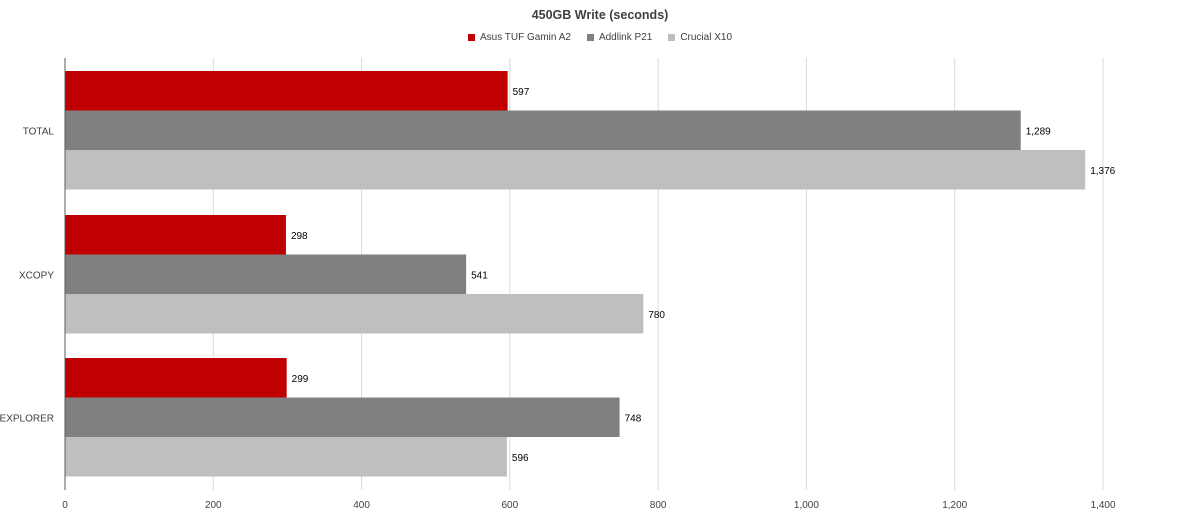 The image size is (1200, 516). I want to click on legend-label-series-1: Addlink P21, so click(625, 37).